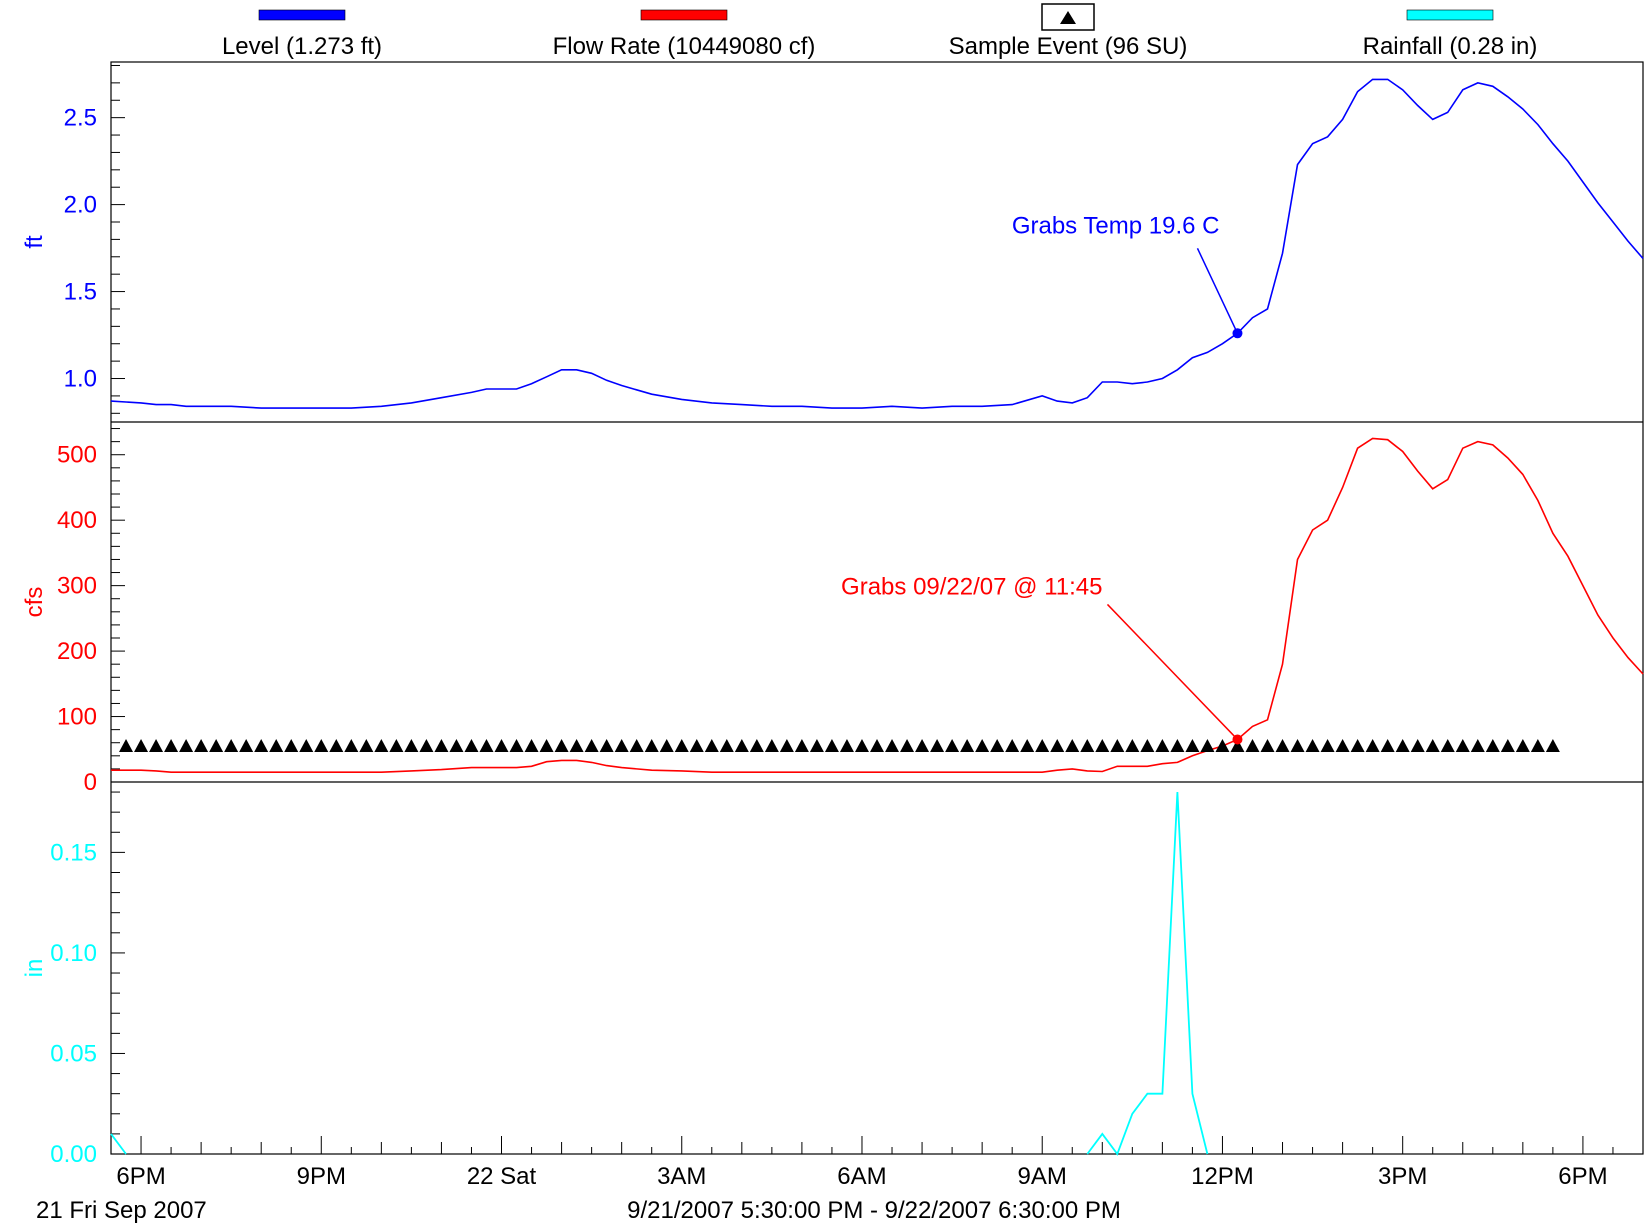 The width and height of the screenshot is (1646, 1230). What do you see at coordinates (77, 717) in the screenshot?
I see `y-tick-label: 100` at bounding box center [77, 717].